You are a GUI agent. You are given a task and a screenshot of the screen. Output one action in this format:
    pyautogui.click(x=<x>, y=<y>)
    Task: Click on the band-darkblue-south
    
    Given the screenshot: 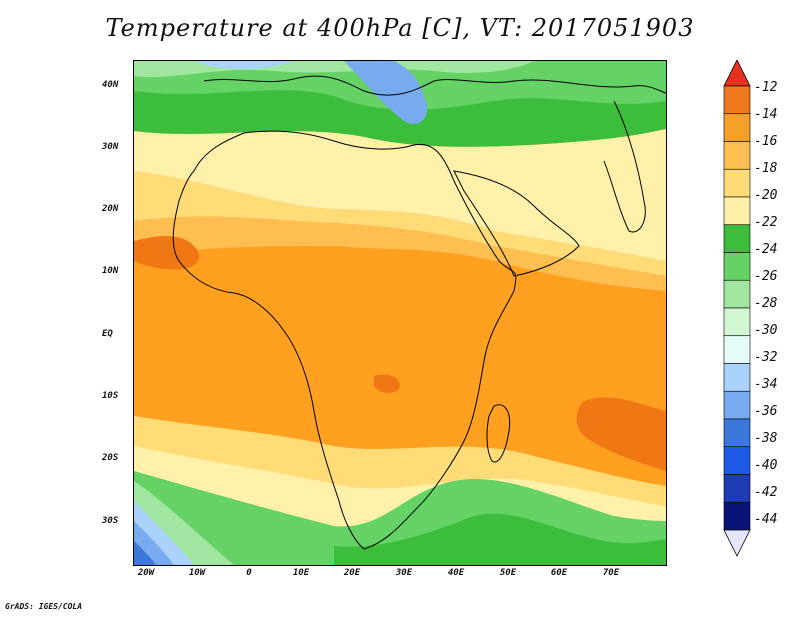 What is the action you would take?
    pyautogui.click(x=145, y=553)
    